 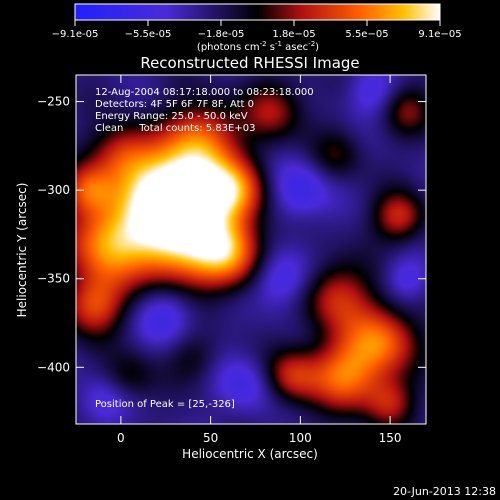 I want to click on colorbar-tick-label: −9.1e-05, so click(x=75, y=34).